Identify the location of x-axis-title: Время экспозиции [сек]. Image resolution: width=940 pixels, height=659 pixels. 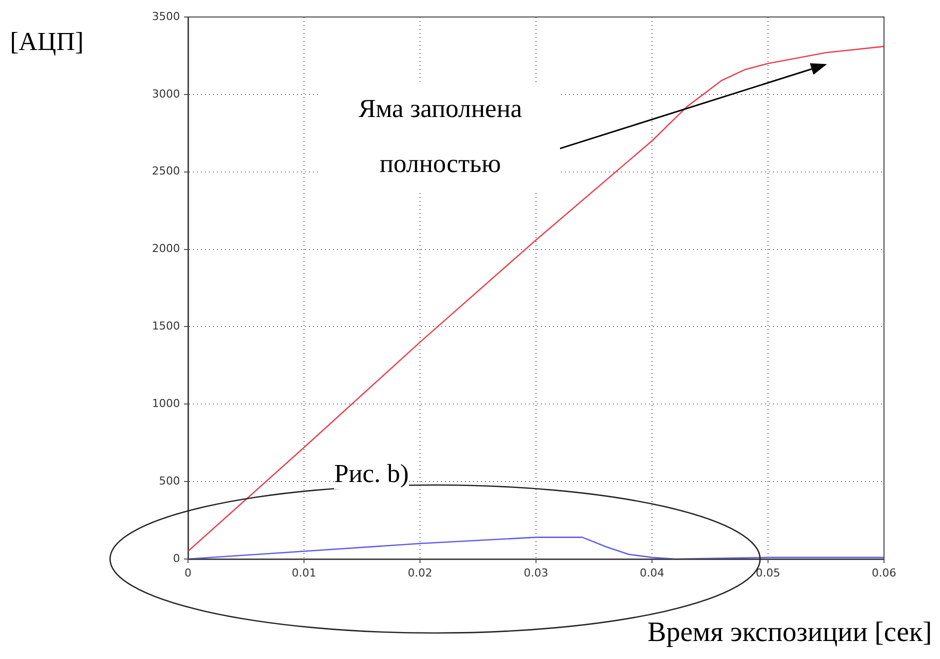
(790, 633).